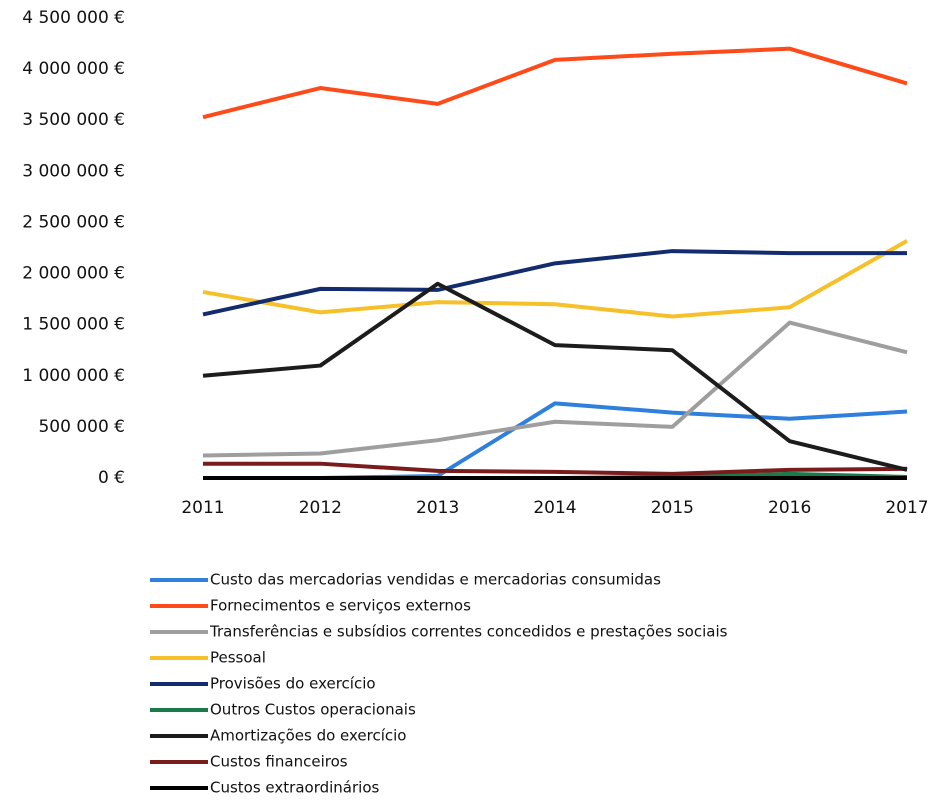 The height and width of the screenshot is (804, 930). I want to click on x-tick-label: 2011, so click(202, 508).